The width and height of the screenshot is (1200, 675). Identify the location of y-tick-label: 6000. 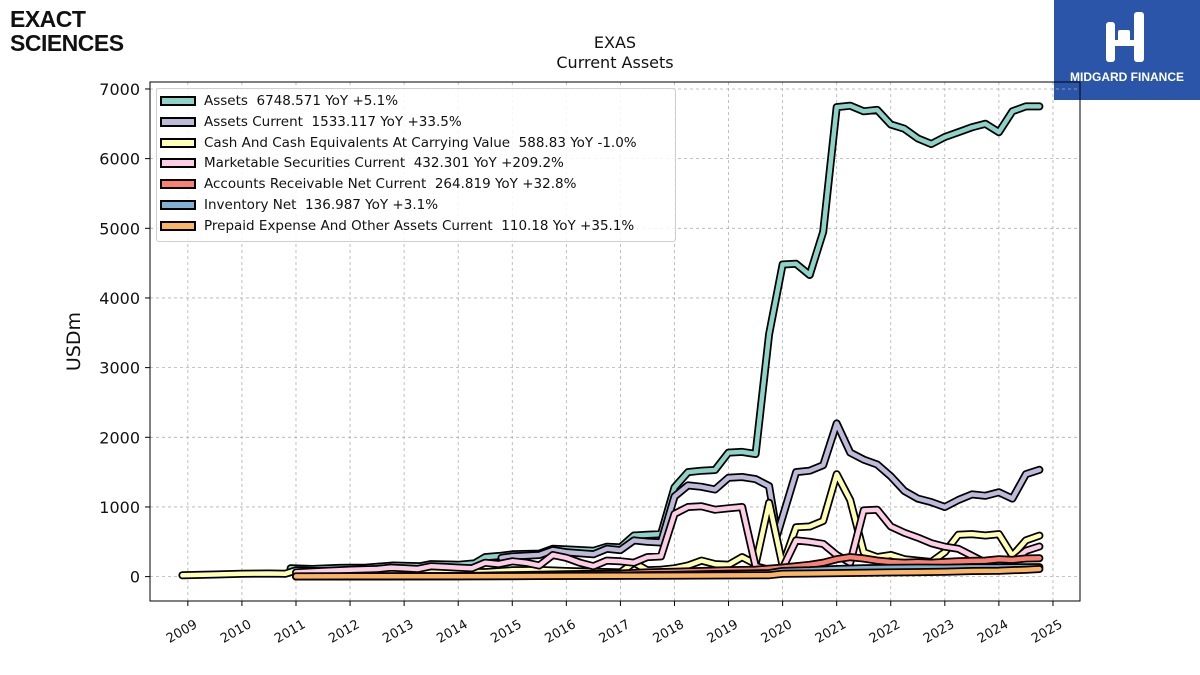
(119, 159).